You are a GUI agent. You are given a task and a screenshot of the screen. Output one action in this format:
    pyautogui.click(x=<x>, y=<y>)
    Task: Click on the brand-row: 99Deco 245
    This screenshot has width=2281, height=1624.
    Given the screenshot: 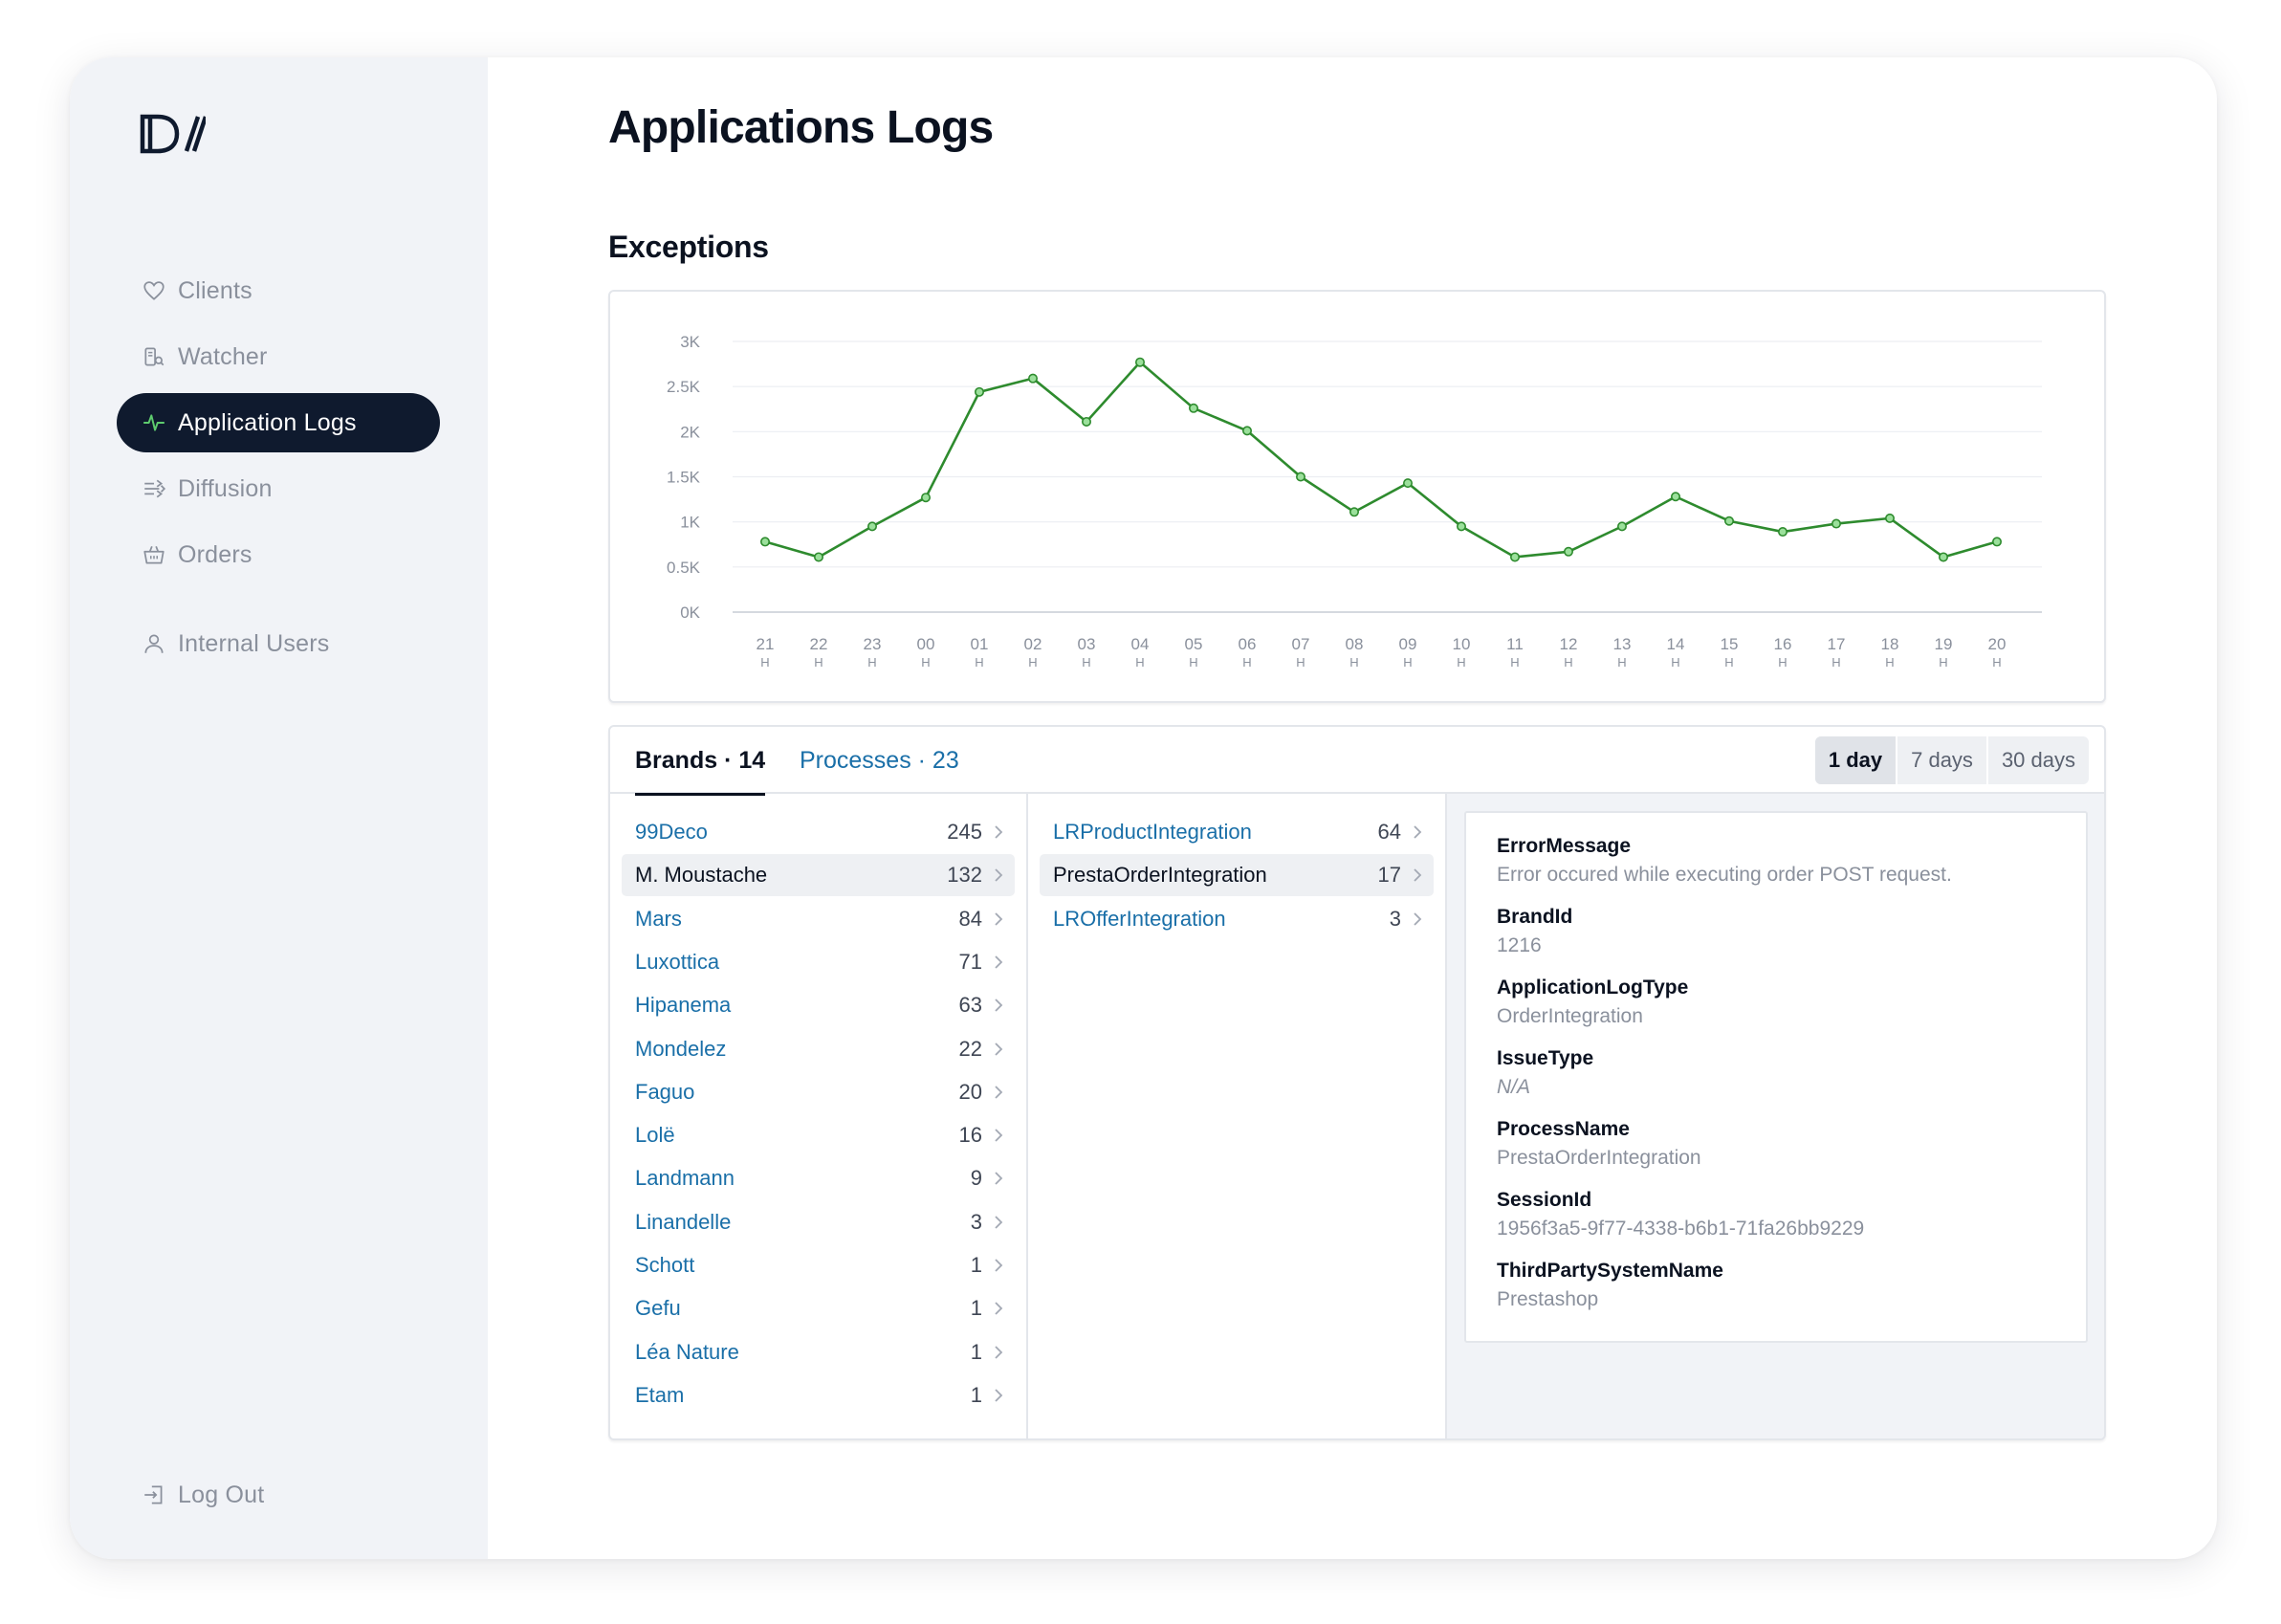 What is the action you would take?
    pyautogui.click(x=818, y=832)
    